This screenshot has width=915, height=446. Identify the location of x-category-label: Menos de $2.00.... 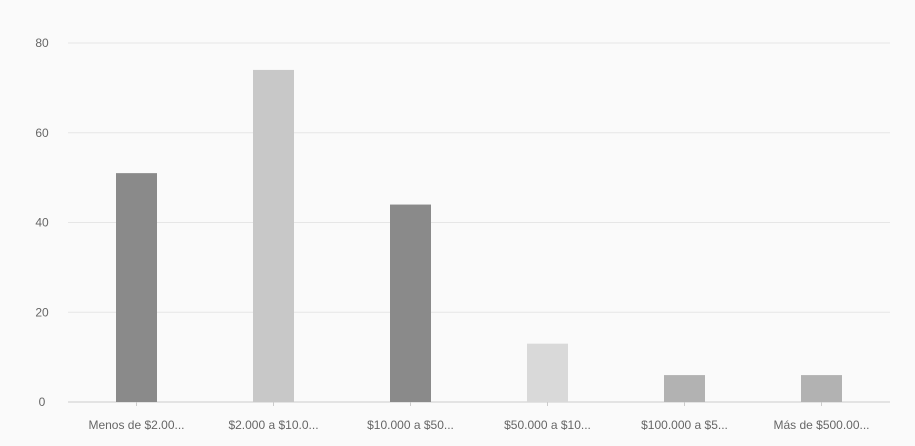
(136, 425).